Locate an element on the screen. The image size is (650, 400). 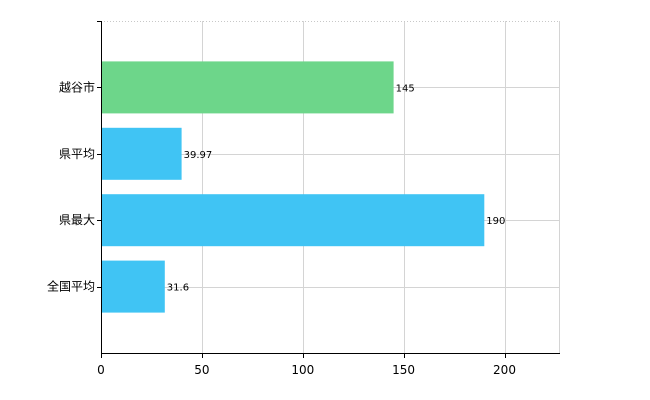
x-tick-label: 0 is located at coordinates (101, 370).